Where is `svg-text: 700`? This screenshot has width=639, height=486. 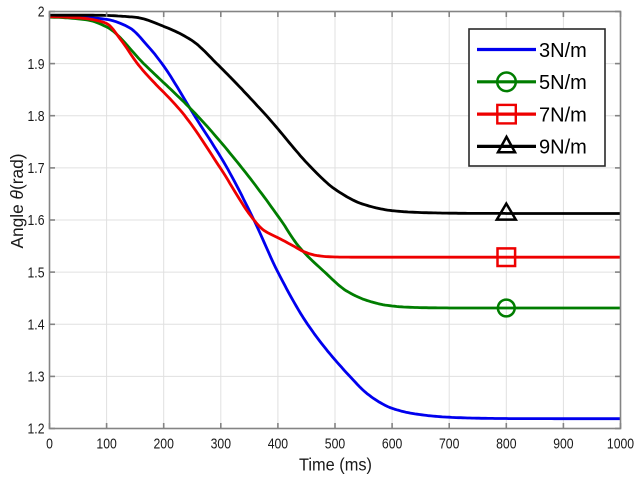 svg-text: 700 is located at coordinates (449, 445).